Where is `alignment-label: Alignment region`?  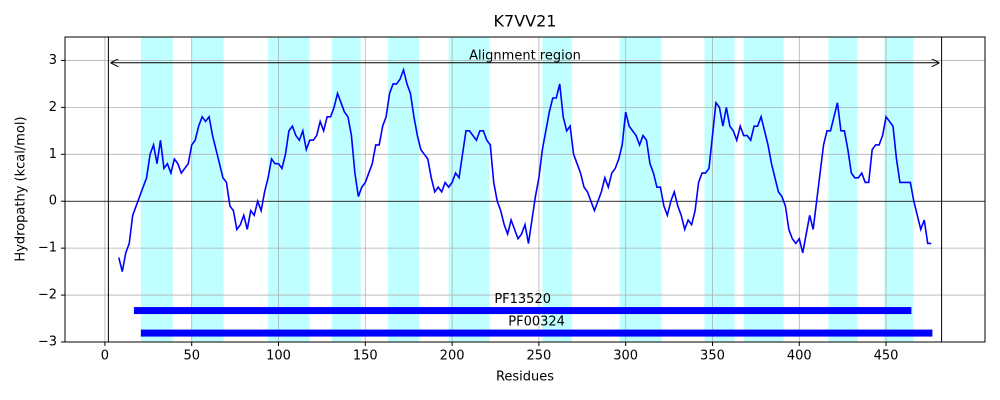 alignment-label: Alignment region is located at coordinates (525, 55).